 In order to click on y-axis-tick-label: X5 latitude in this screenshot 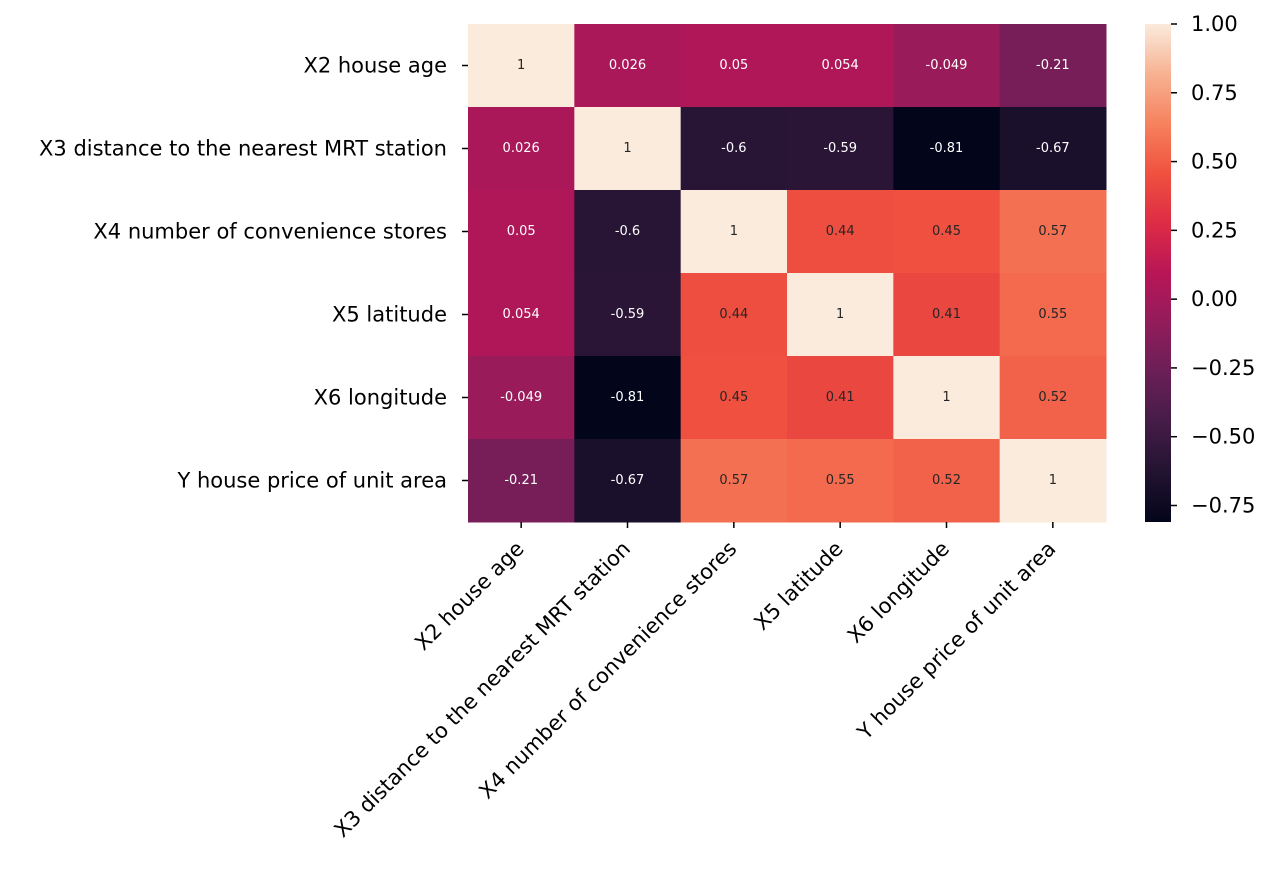, I will do `click(389, 315)`.